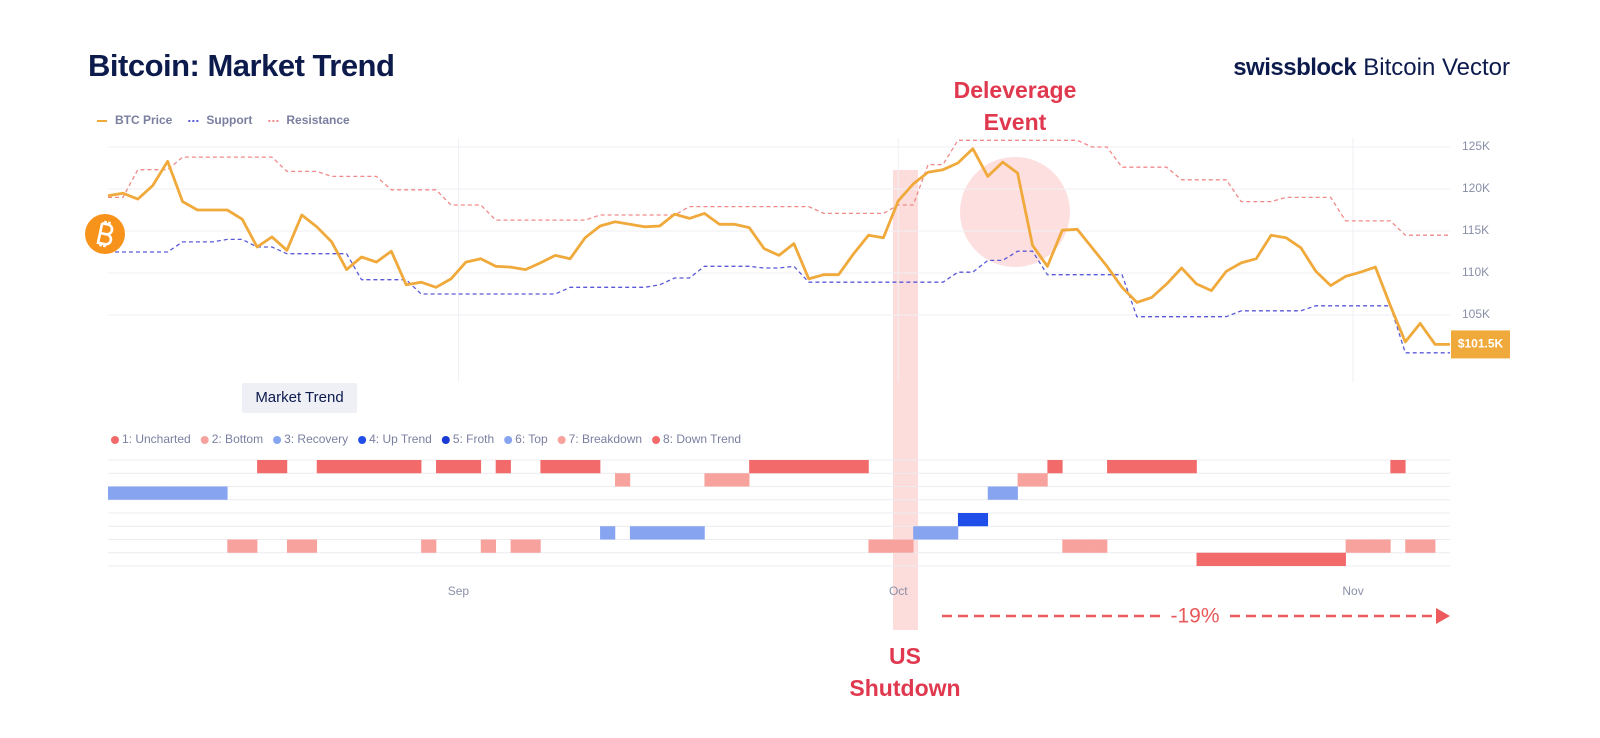  What do you see at coordinates (459, 591) in the screenshot?
I see `x-tick-label: Sep` at bounding box center [459, 591].